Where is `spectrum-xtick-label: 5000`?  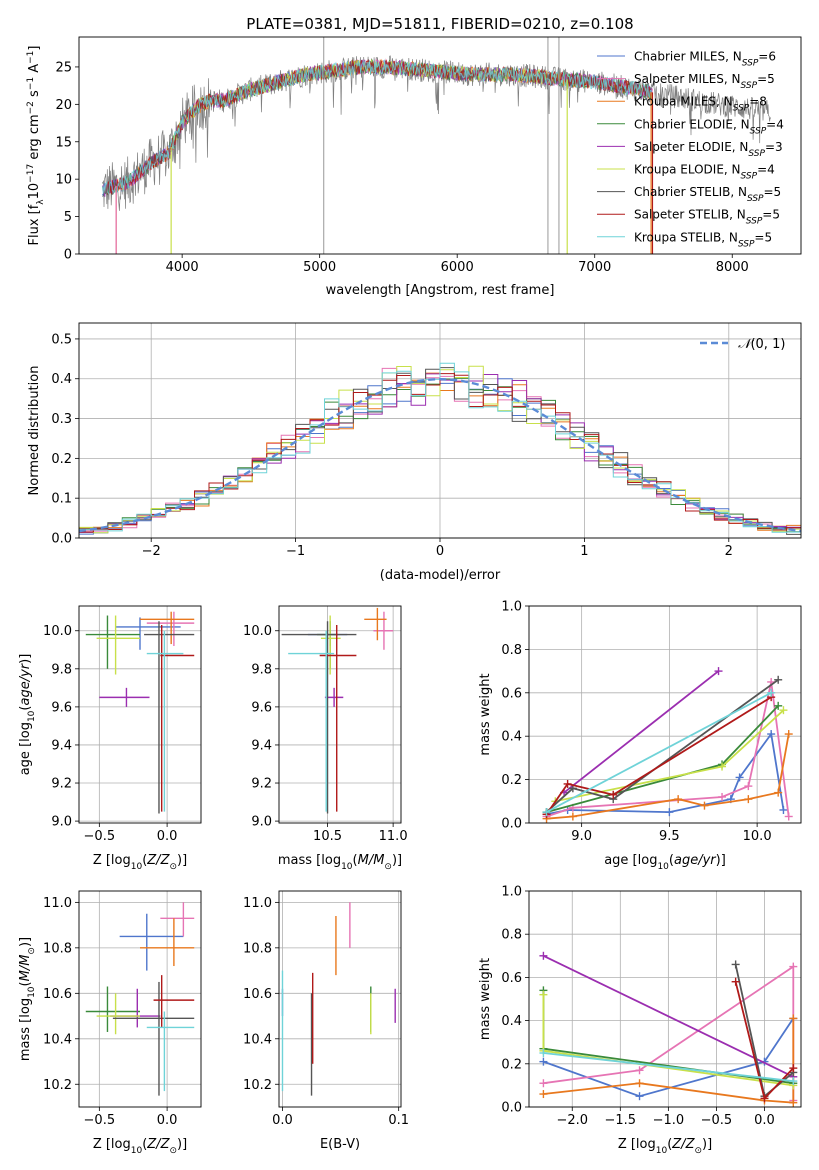 spectrum-xtick-label: 5000 is located at coordinates (319, 267).